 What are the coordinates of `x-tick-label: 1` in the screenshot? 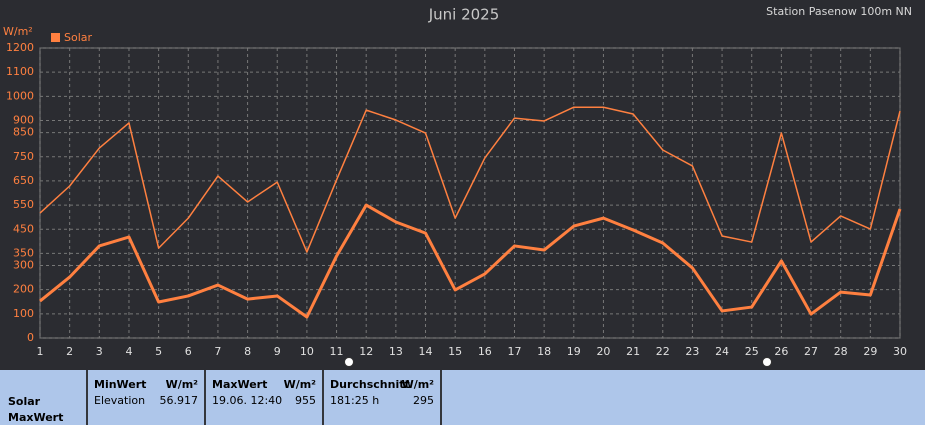 It's located at (40, 351).